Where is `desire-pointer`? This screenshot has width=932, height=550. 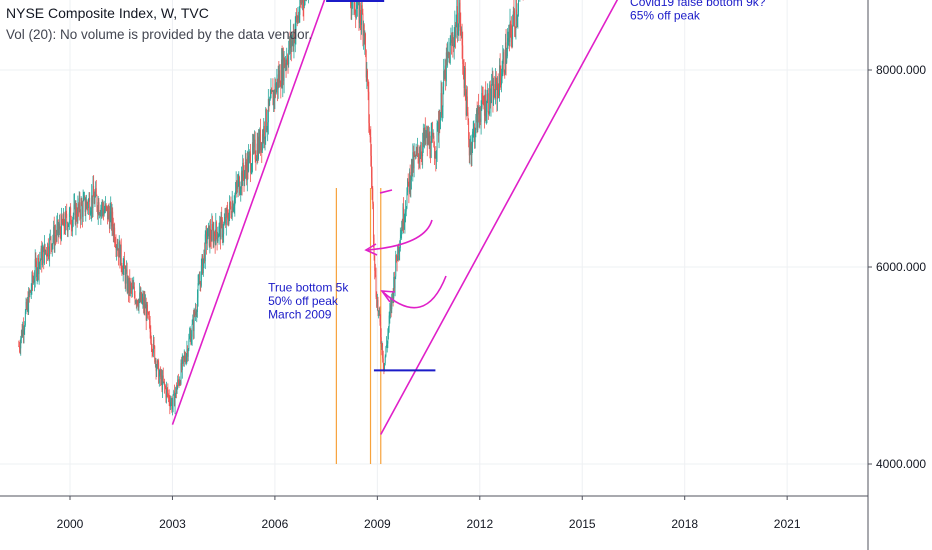
desire-pointer is located at coordinates (386, 191).